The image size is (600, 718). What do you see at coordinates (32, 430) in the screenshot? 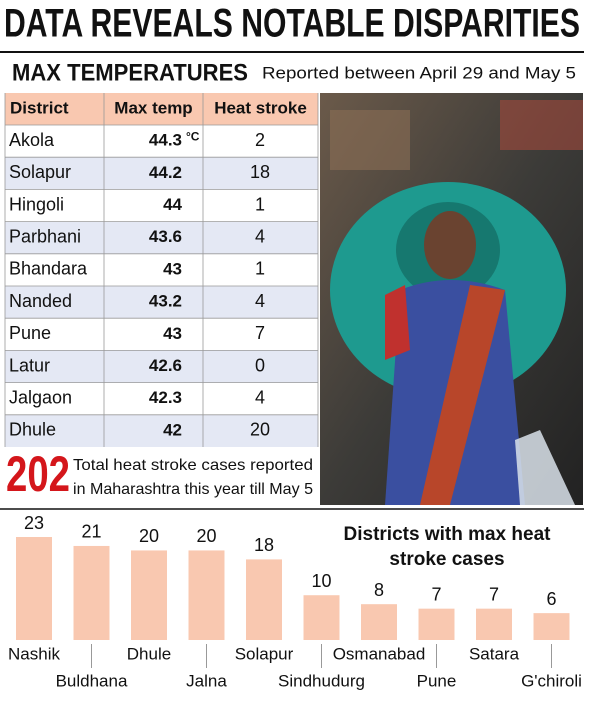
I see `district: Dhule` at bounding box center [32, 430].